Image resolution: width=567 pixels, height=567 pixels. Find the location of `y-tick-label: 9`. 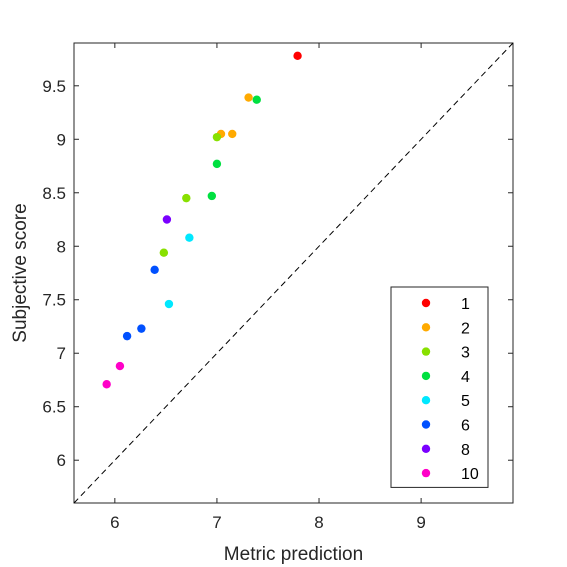

y-tick-label: 9 is located at coordinates (61, 139).